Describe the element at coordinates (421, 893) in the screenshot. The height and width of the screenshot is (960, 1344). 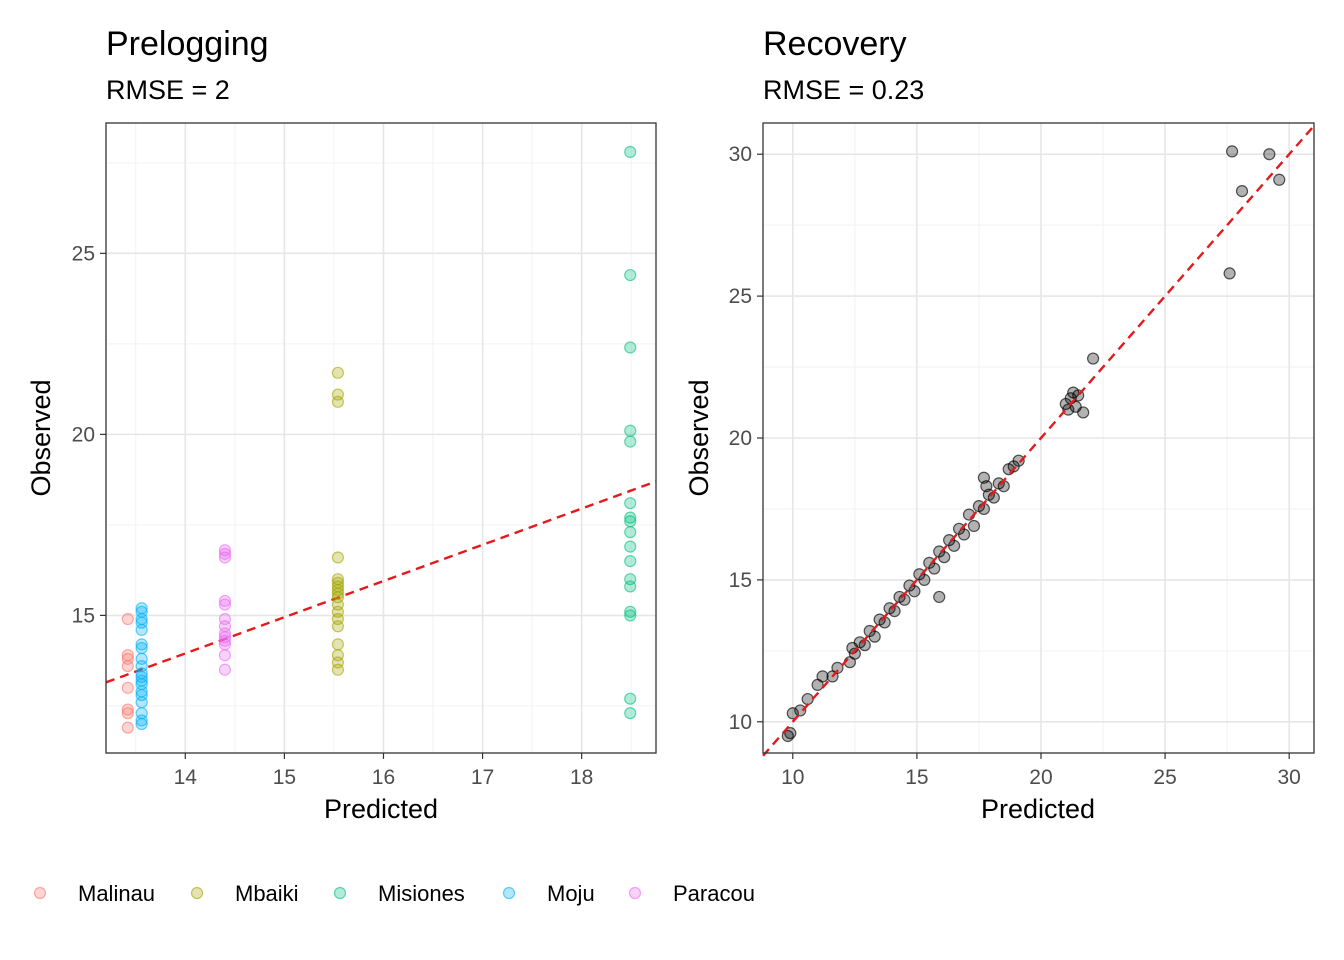
I see `legend-label: Misiones` at that location.